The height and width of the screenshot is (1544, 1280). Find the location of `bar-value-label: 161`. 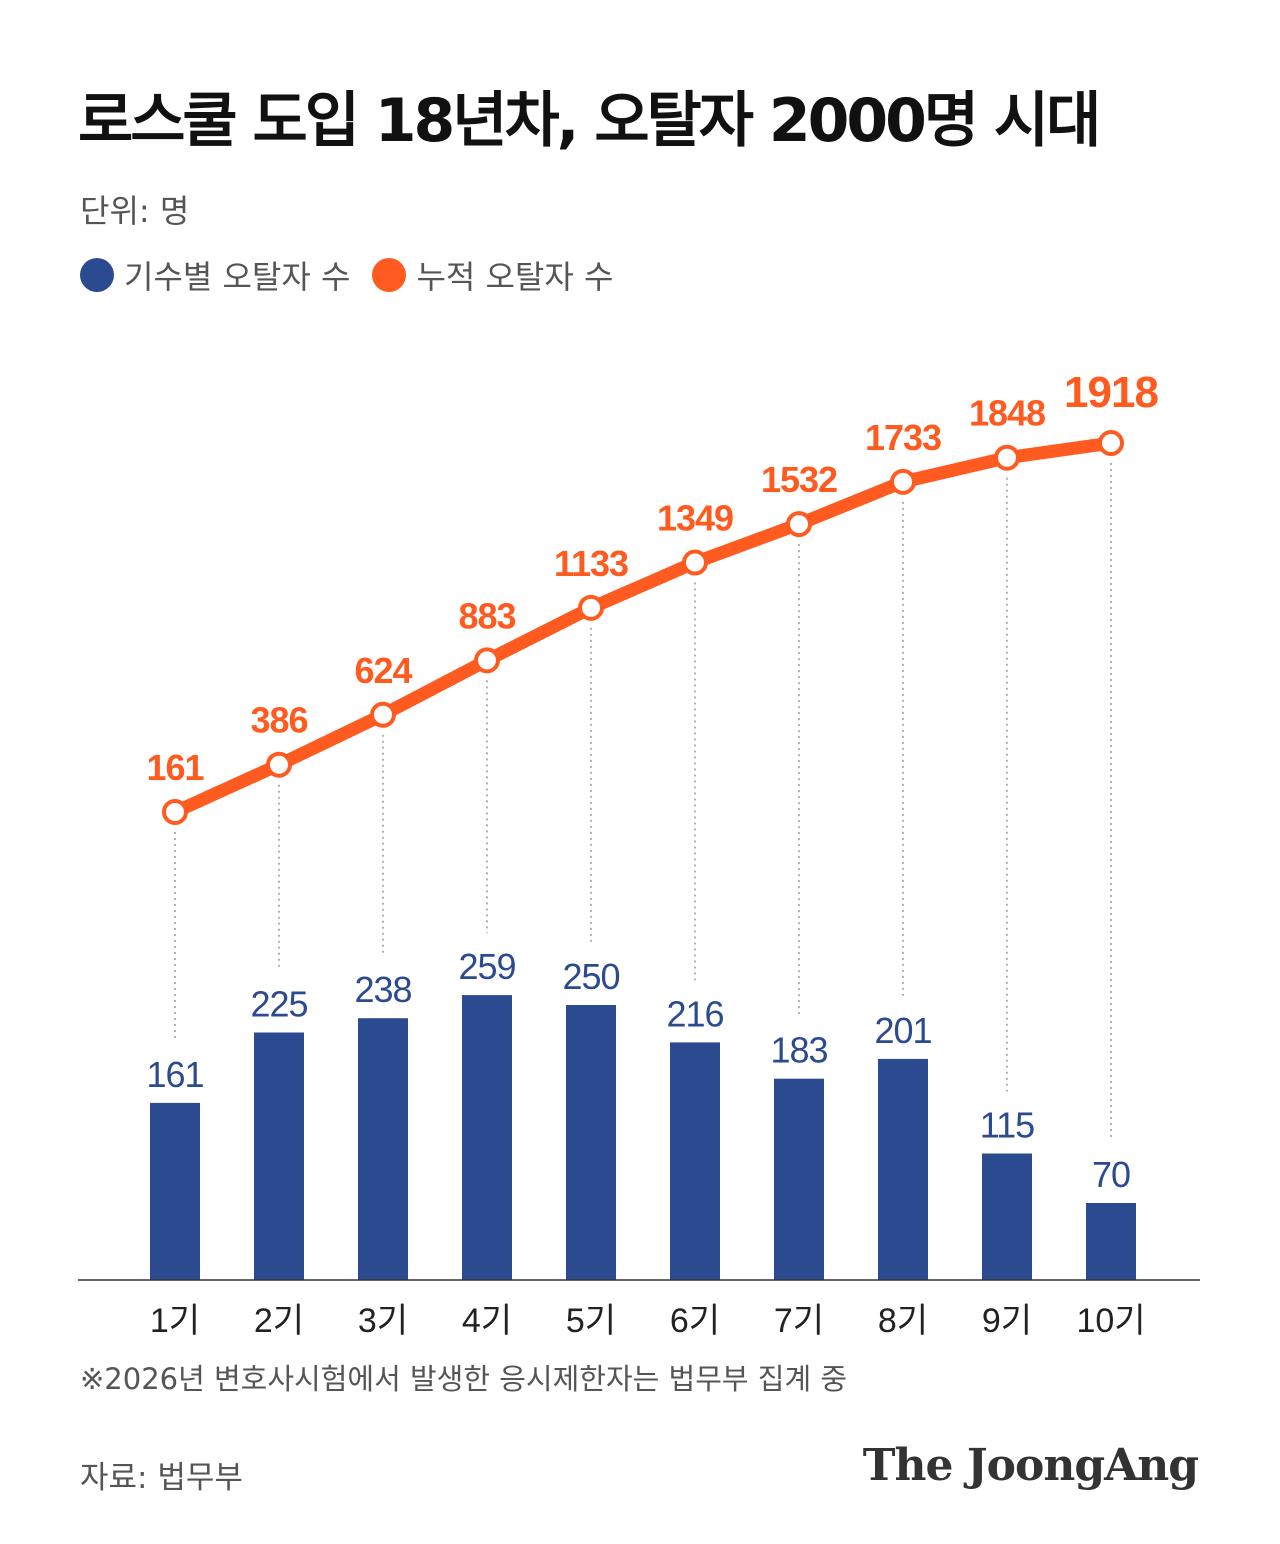

bar-value-label: 161 is located at coordinates (174, 1074).